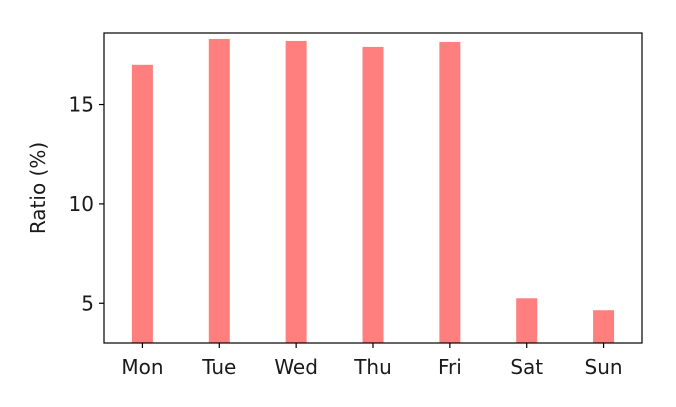 This screenshot has height=407, width=676. I want to click on bar-sat, so click(527, 320).